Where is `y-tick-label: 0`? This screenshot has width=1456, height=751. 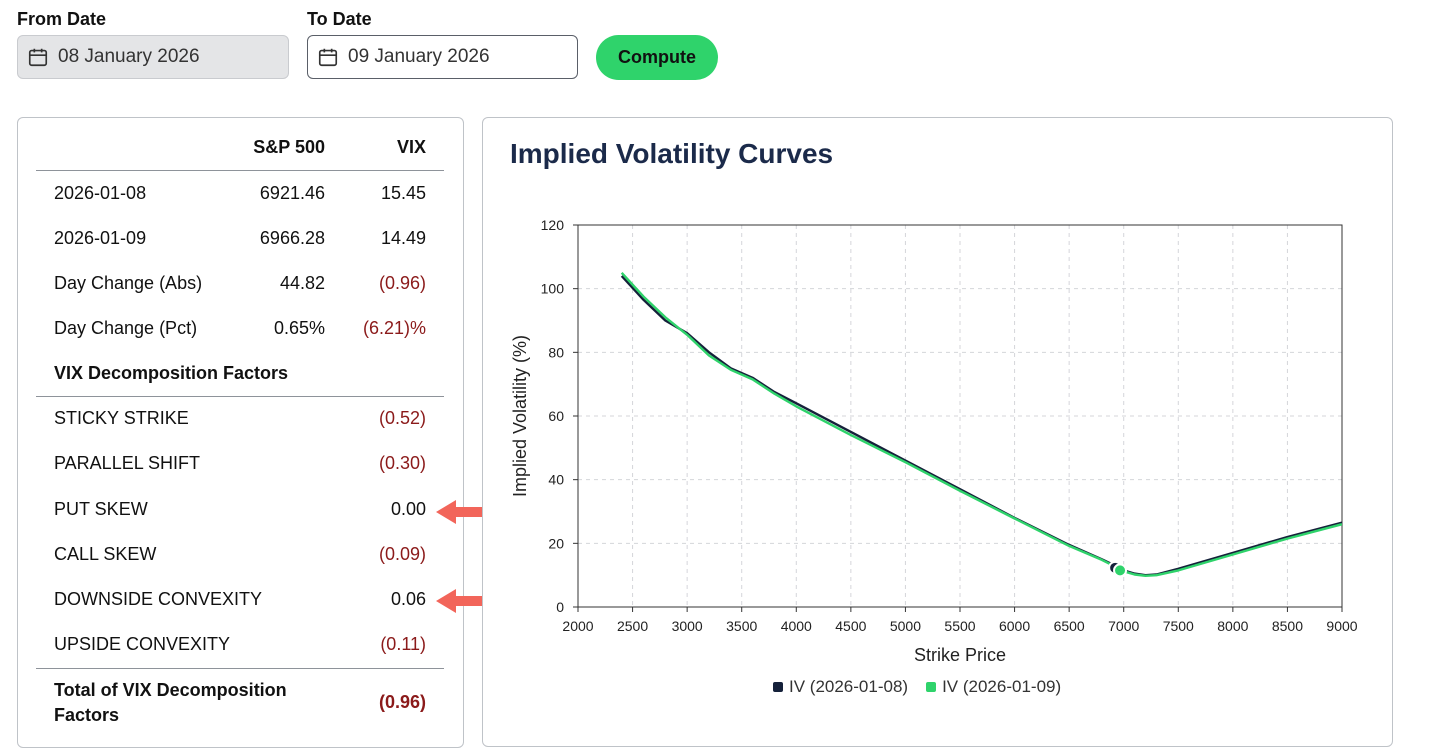 y-tick-label: 0 is located at coordinates (560, 607).